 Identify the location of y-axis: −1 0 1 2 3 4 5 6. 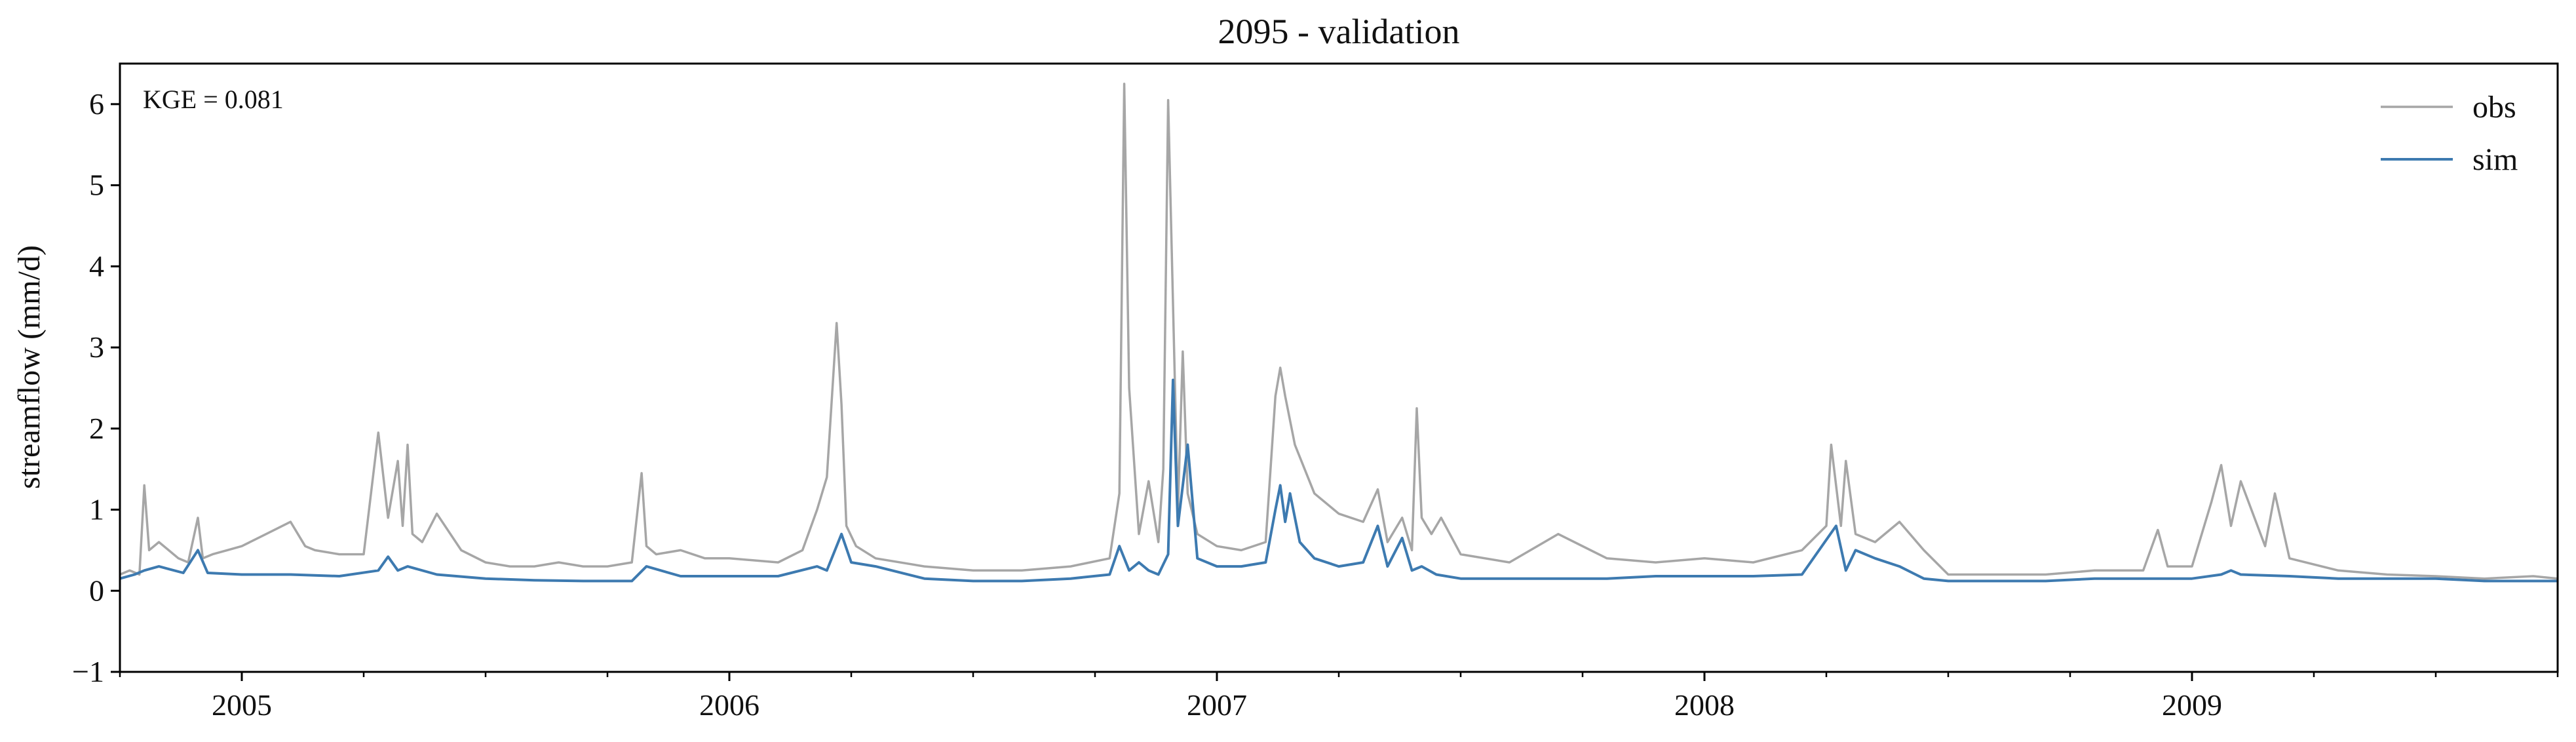
(96, 387).